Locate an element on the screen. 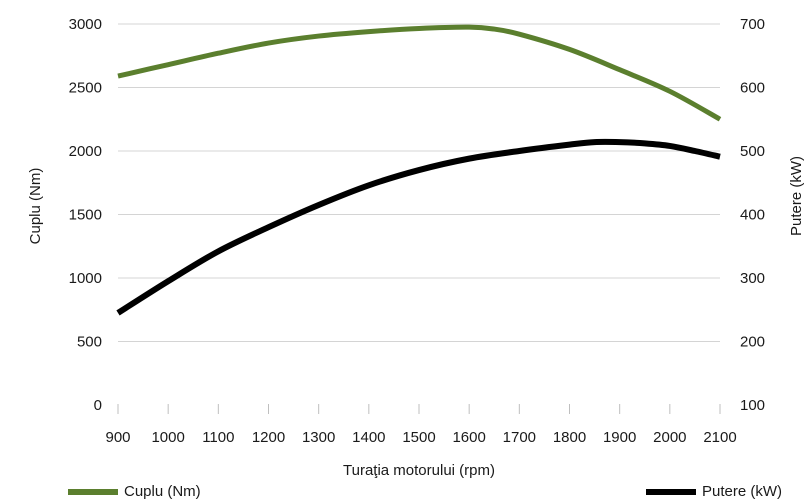  x-tick-label: 1700 is located at coordinates (519, 437).